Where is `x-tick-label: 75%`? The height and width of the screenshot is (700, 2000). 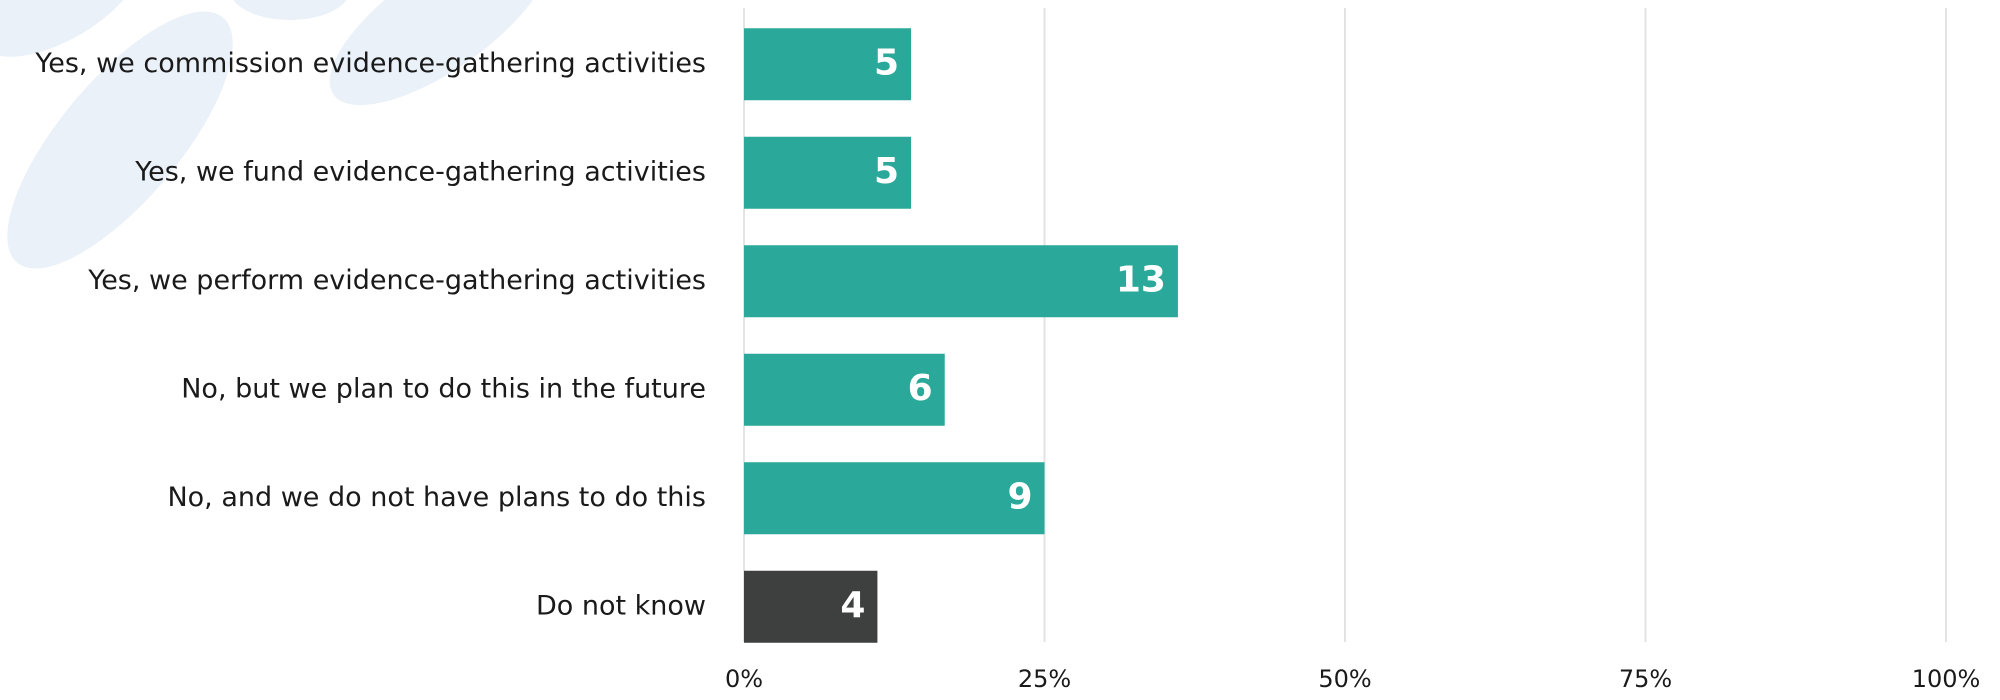 x-tick-label: 75% is located at coordinates (1645, 679).